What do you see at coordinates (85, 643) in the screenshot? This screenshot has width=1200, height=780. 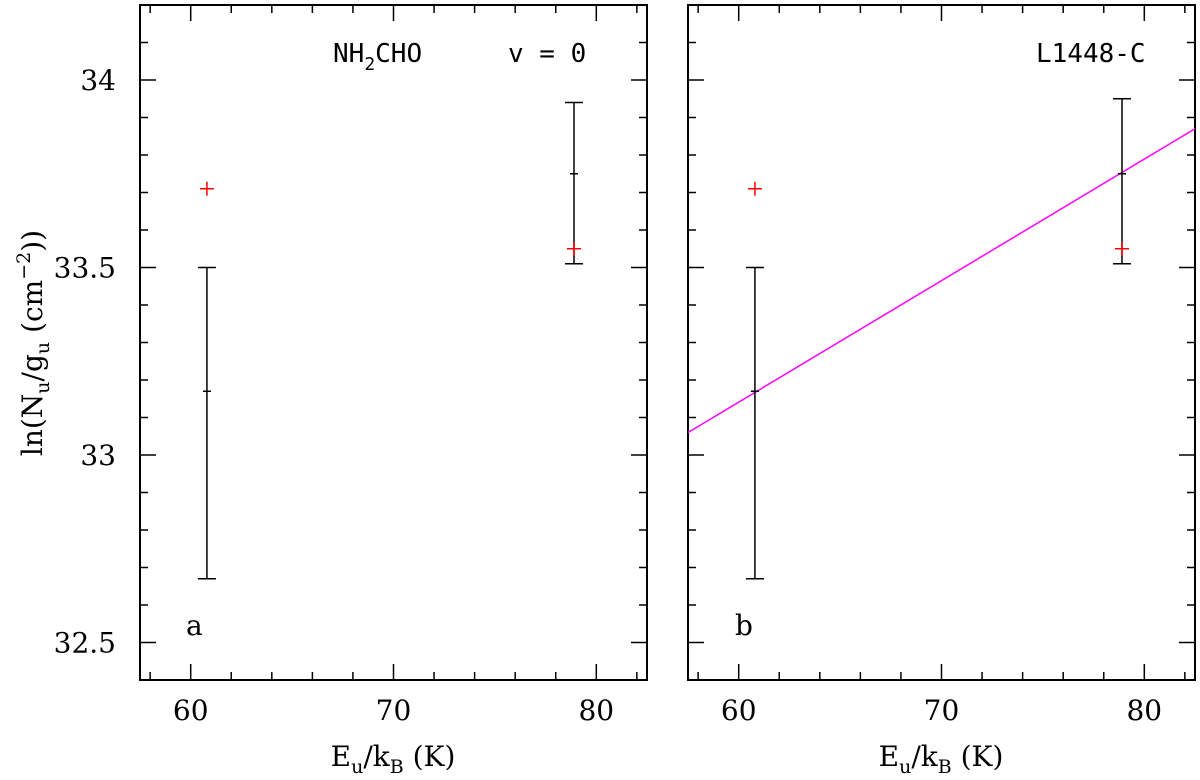 I see `panel-a-y-tick-label: 32.5` at bounding box center [85, 643].